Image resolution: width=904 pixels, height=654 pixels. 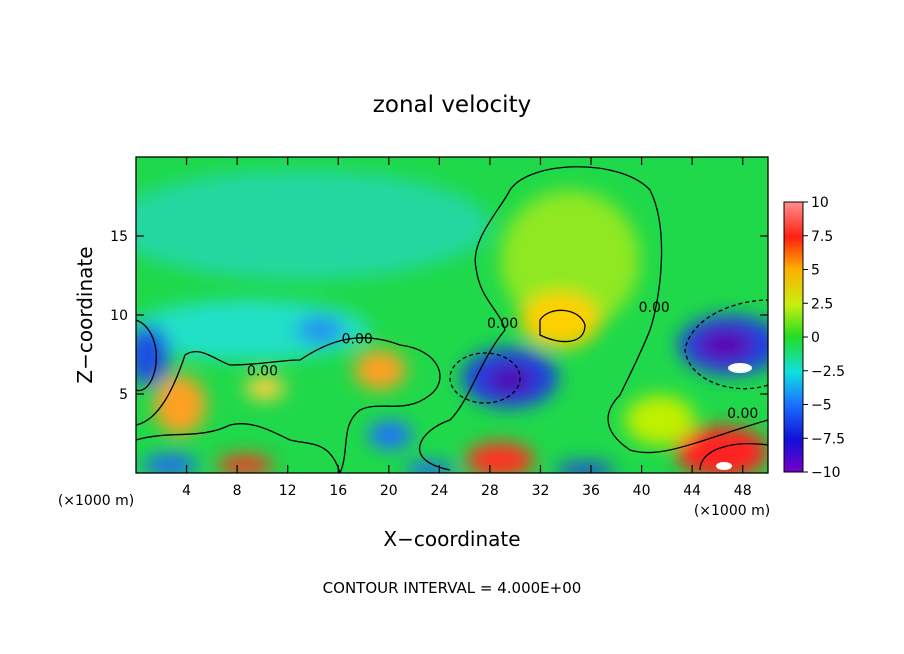 I want to click on colorbar-tick-label: −7.5, so click(x=828, y=439).